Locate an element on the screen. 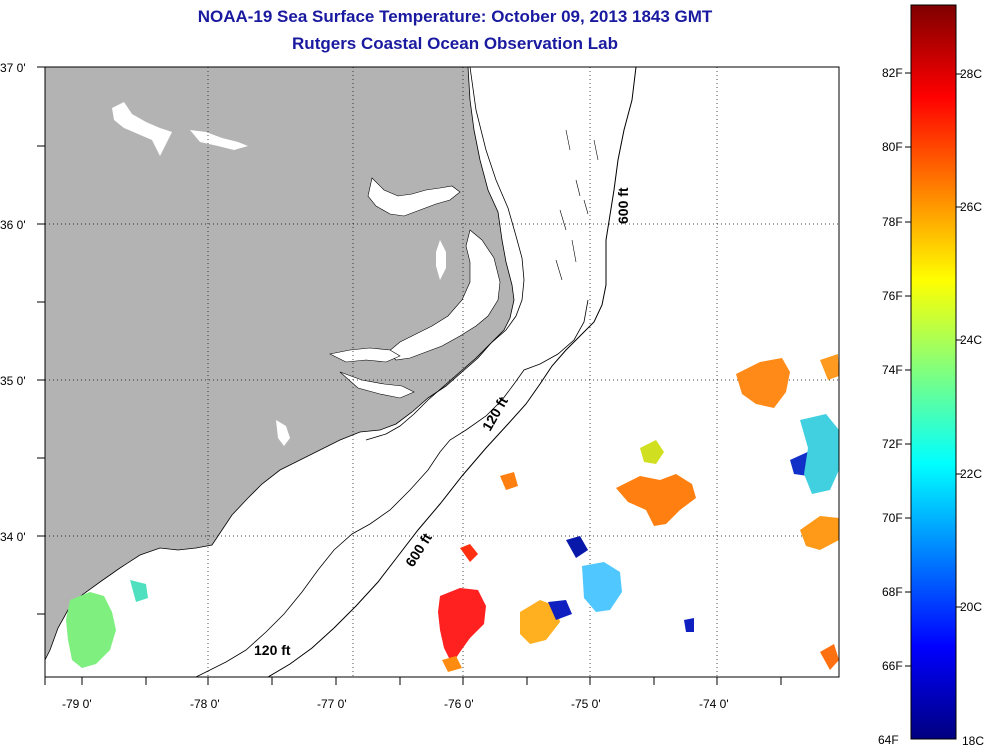 This screenshot has height=754, width=992. lat-label: 34 0' is located at coordinates (13, 537).